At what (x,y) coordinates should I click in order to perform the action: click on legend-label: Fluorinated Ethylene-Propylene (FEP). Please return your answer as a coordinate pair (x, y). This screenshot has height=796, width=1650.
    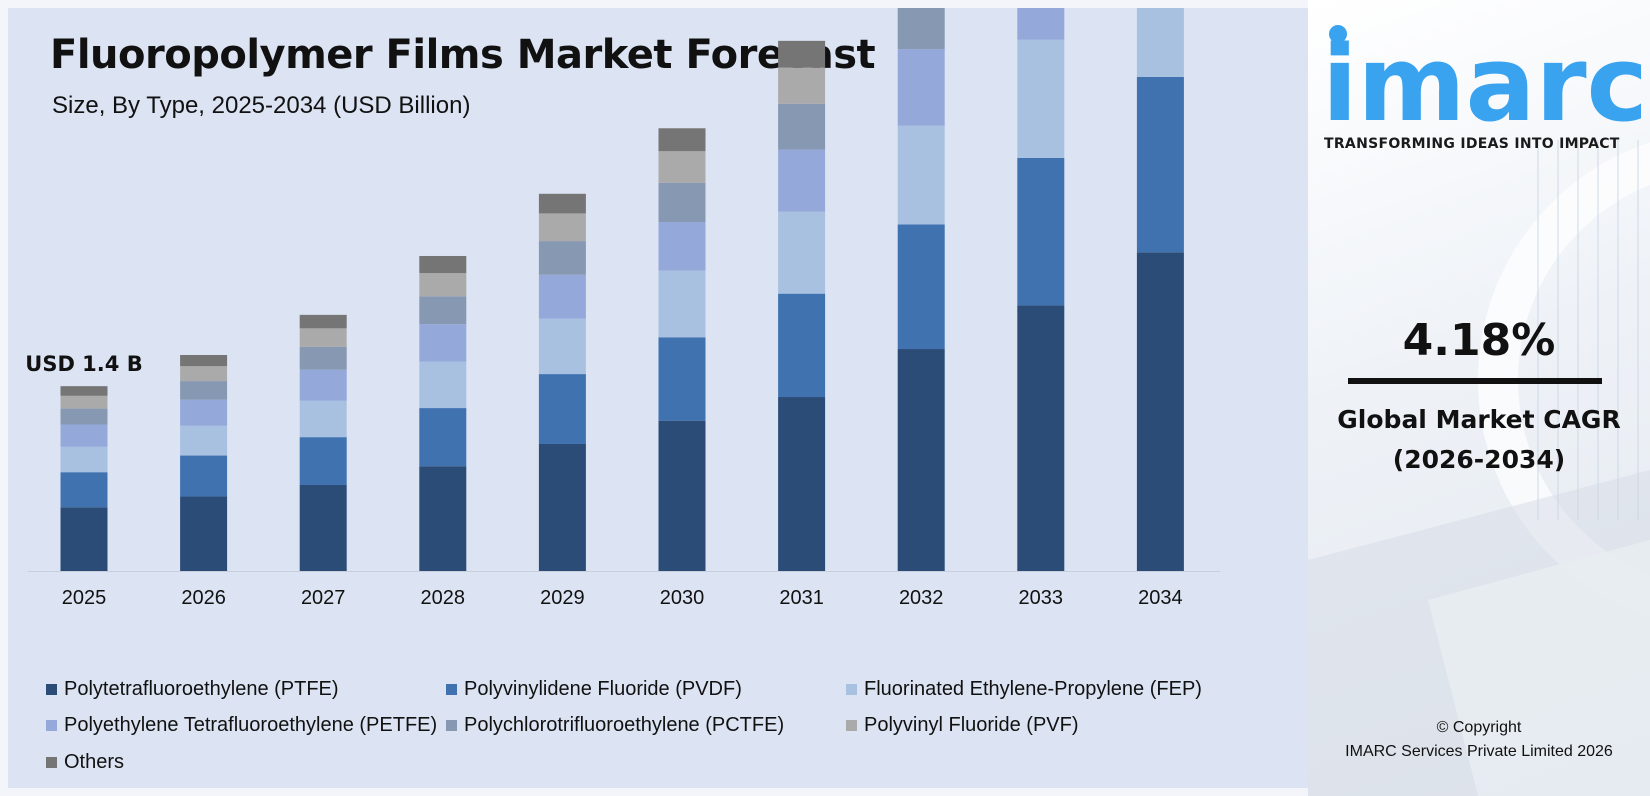
    Looking at the image, I should click on (1033, 689).